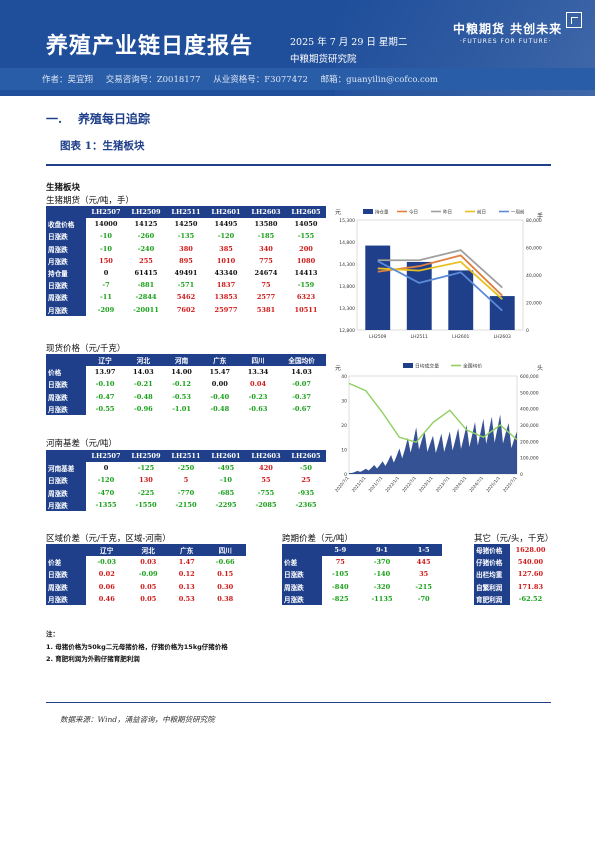 The image size is (595, 842). I want to click on other-title: 其它（元/头，千克）, so click(514, 539).